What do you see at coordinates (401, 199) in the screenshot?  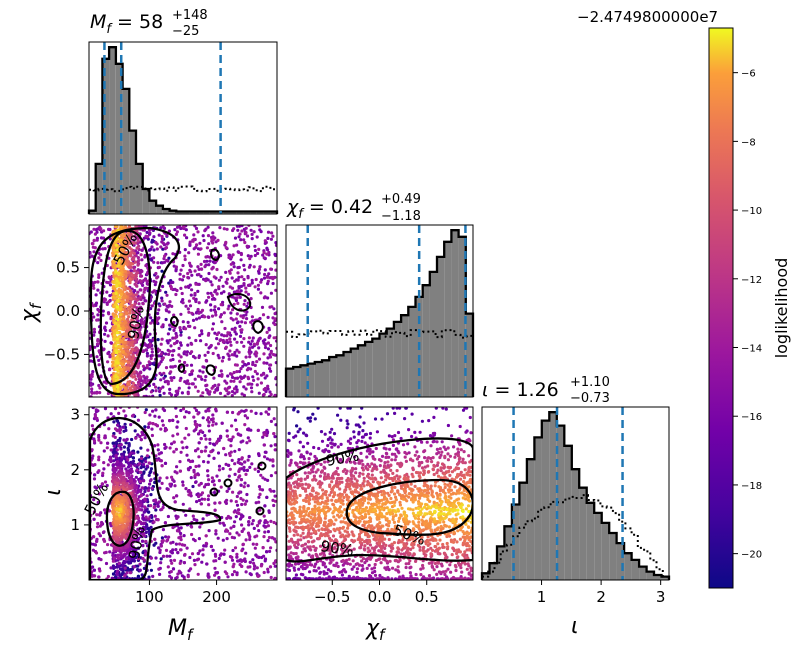 I see `title-chi-plus: +0.49` at bounding box center [401, 199].